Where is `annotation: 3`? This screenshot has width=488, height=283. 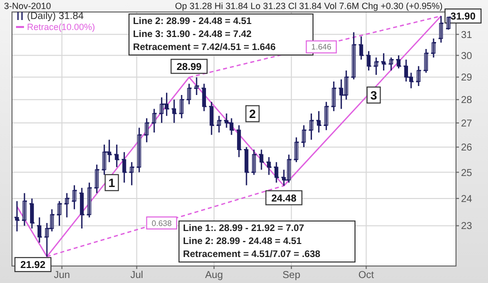
annotation: 3 is located at coordinates (374, 95).